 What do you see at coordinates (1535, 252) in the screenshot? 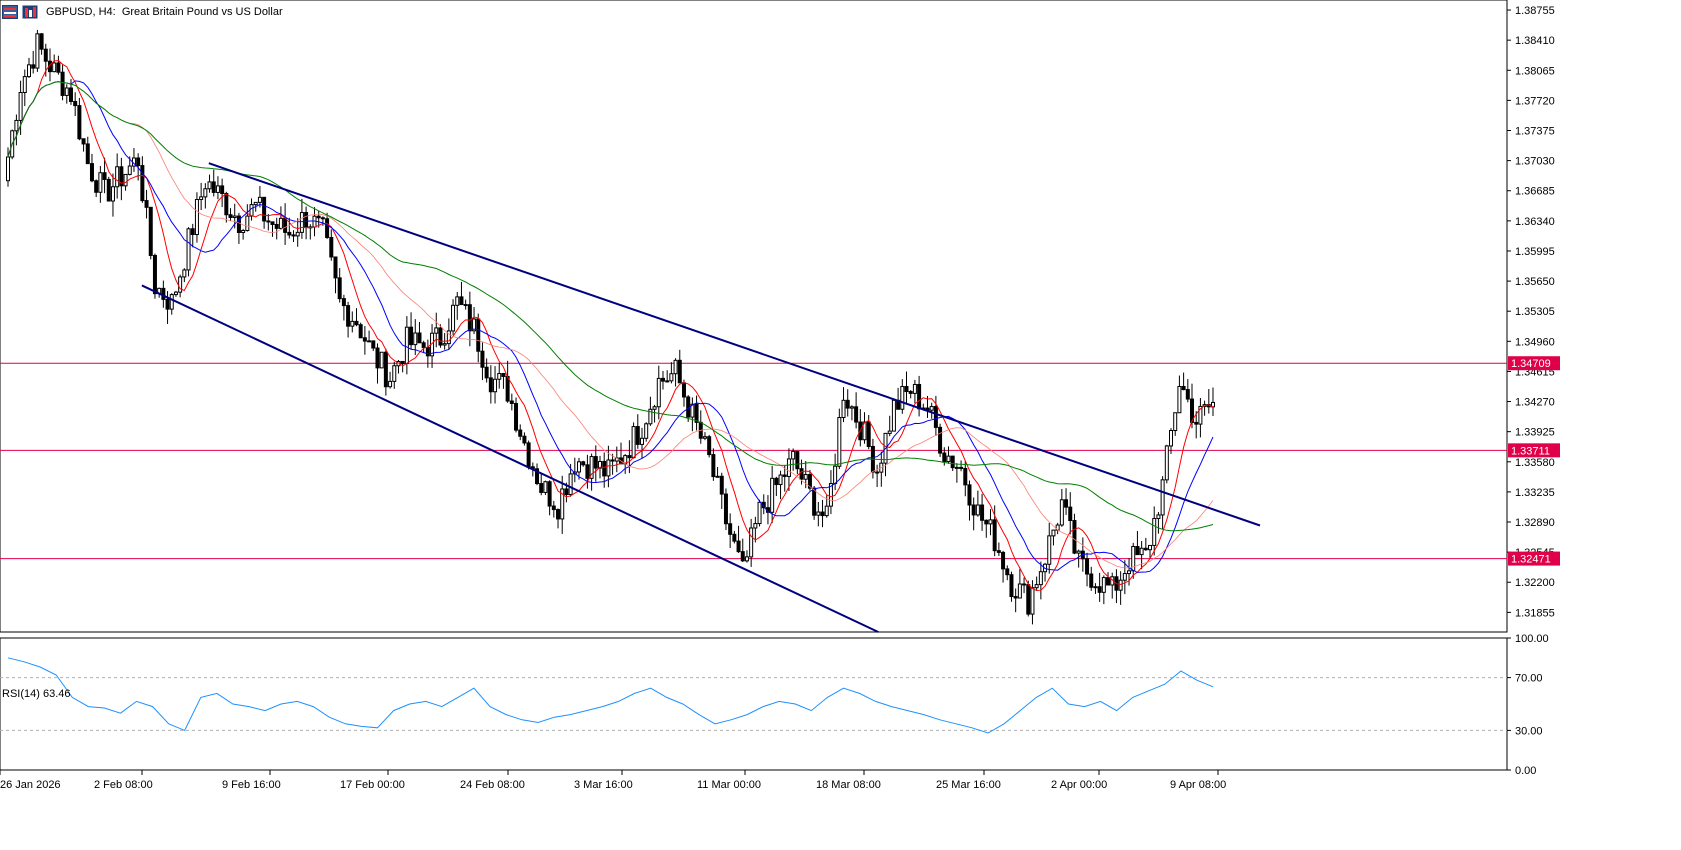
I see `y-tick-label: 1.35995` at bounding box center [1535, 252].